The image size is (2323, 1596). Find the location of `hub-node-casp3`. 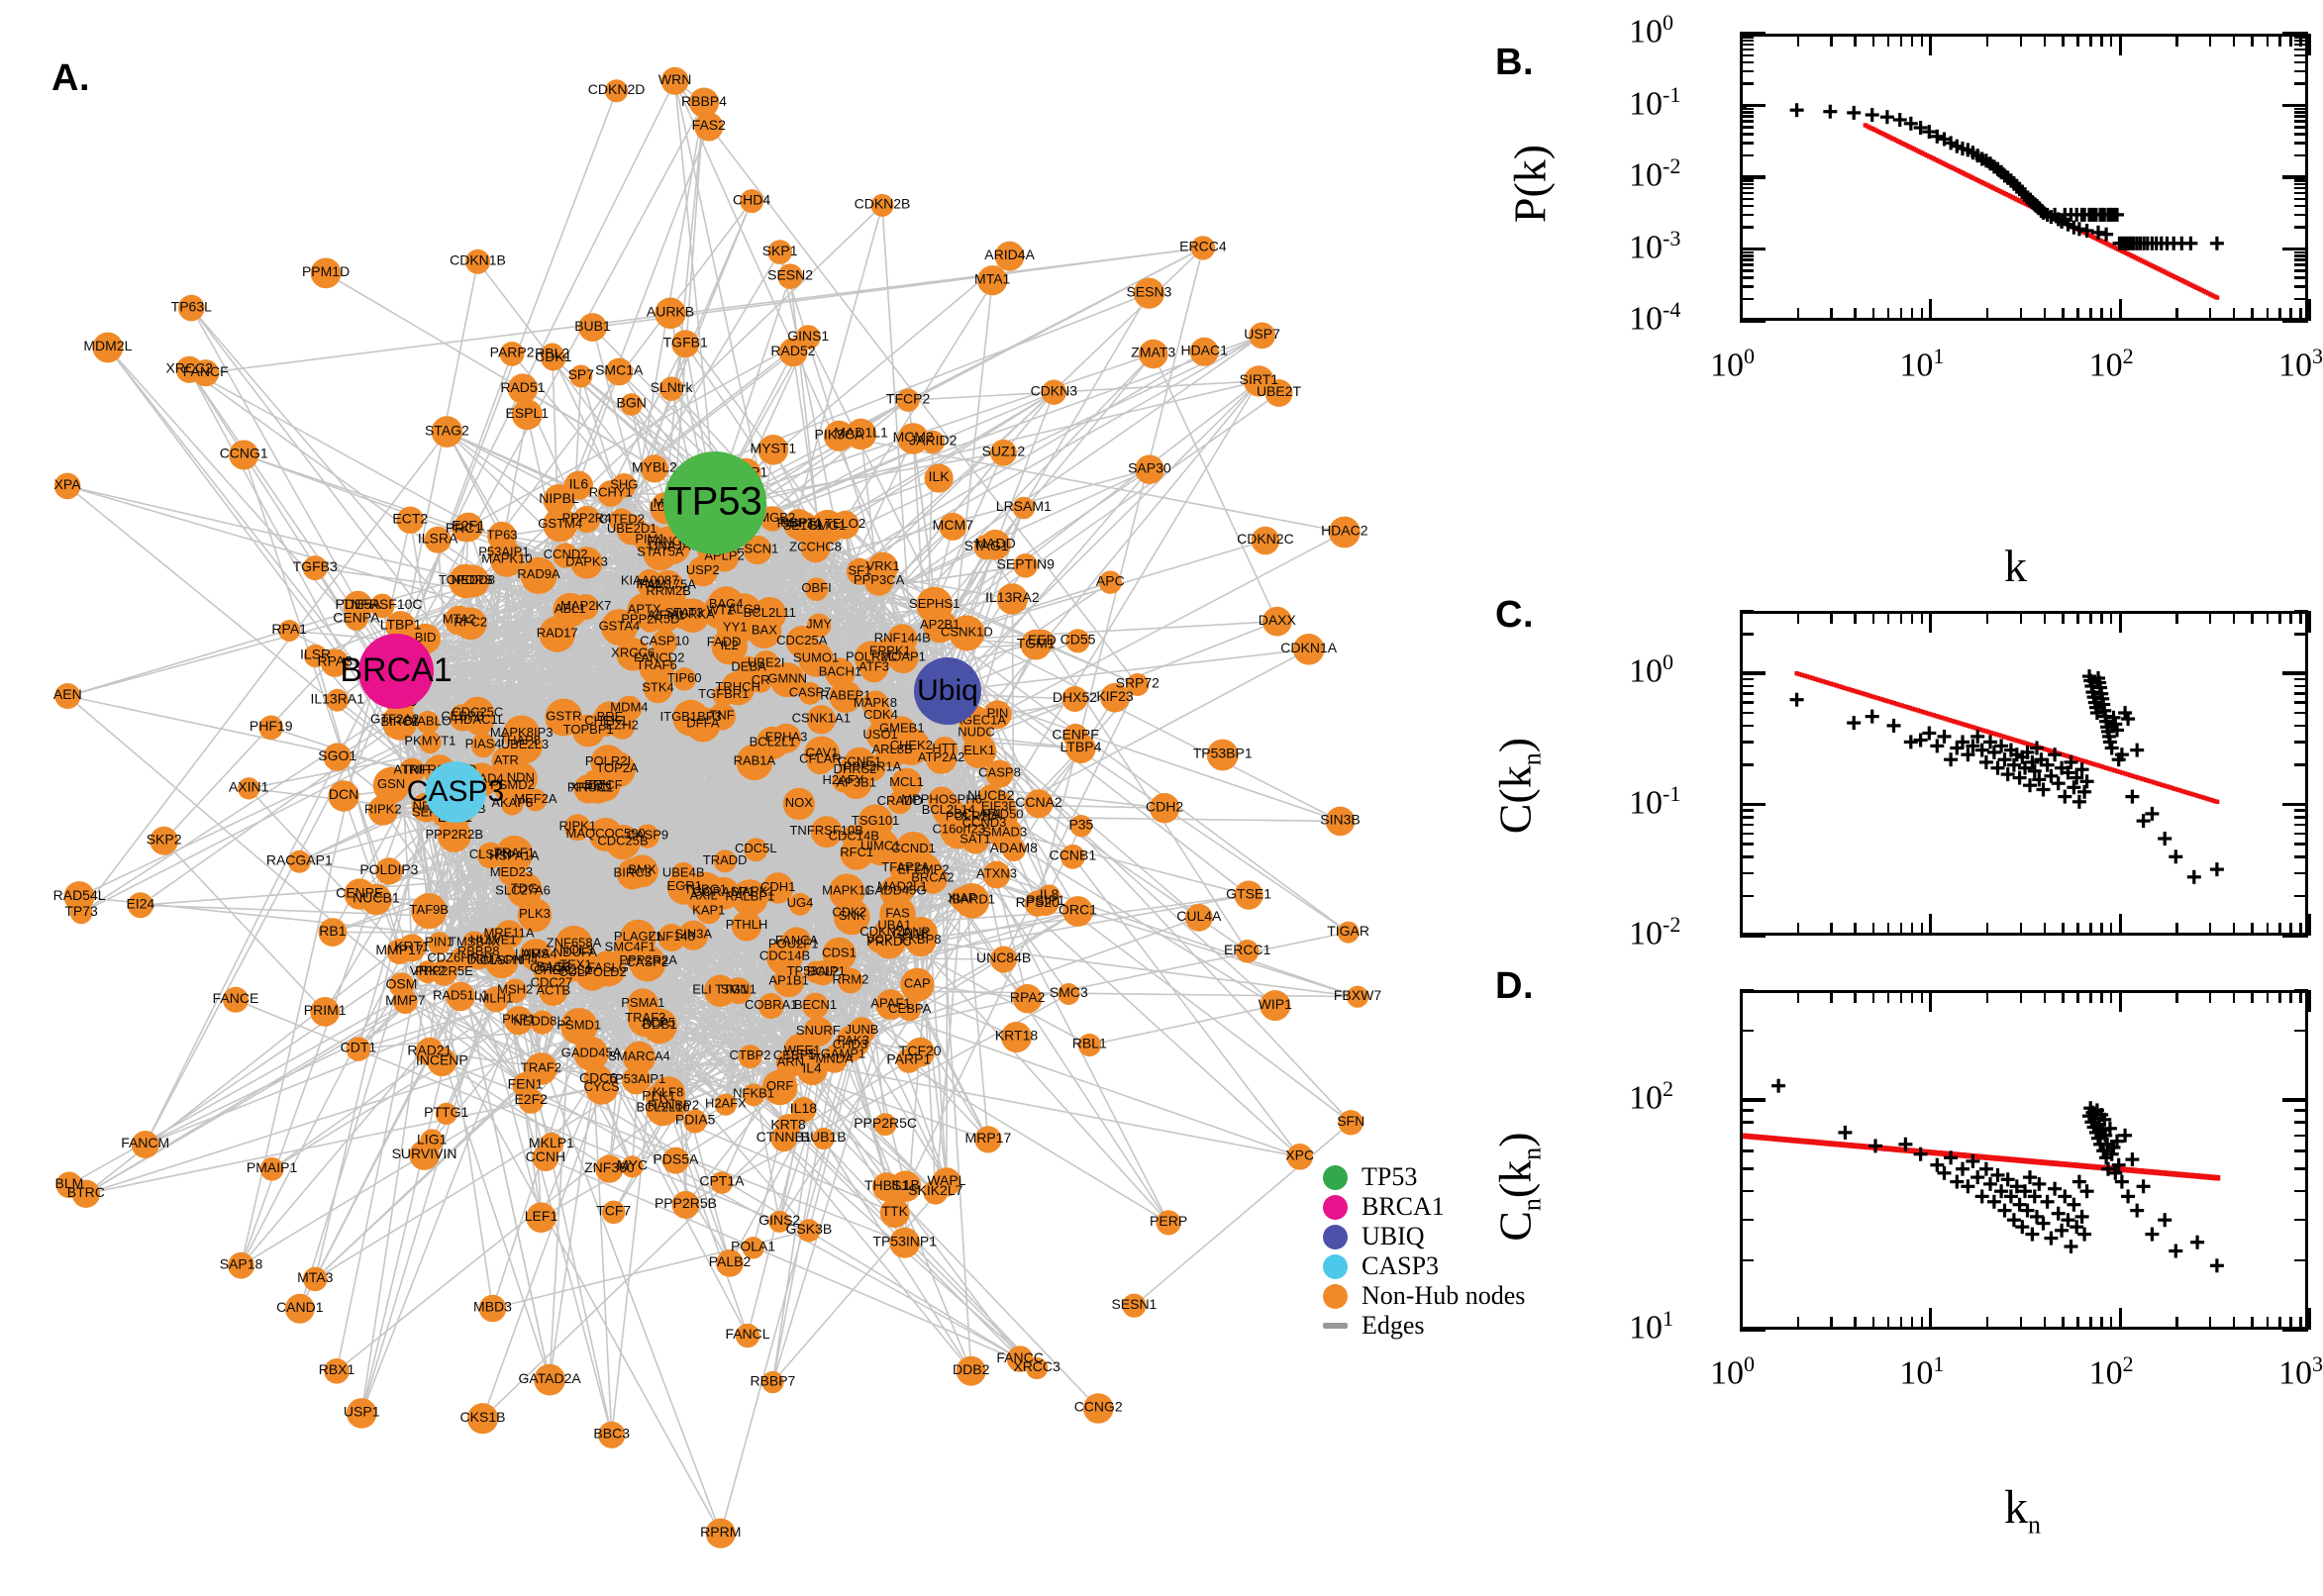

hub-node-casp3 is located at coordinates (456, 792).